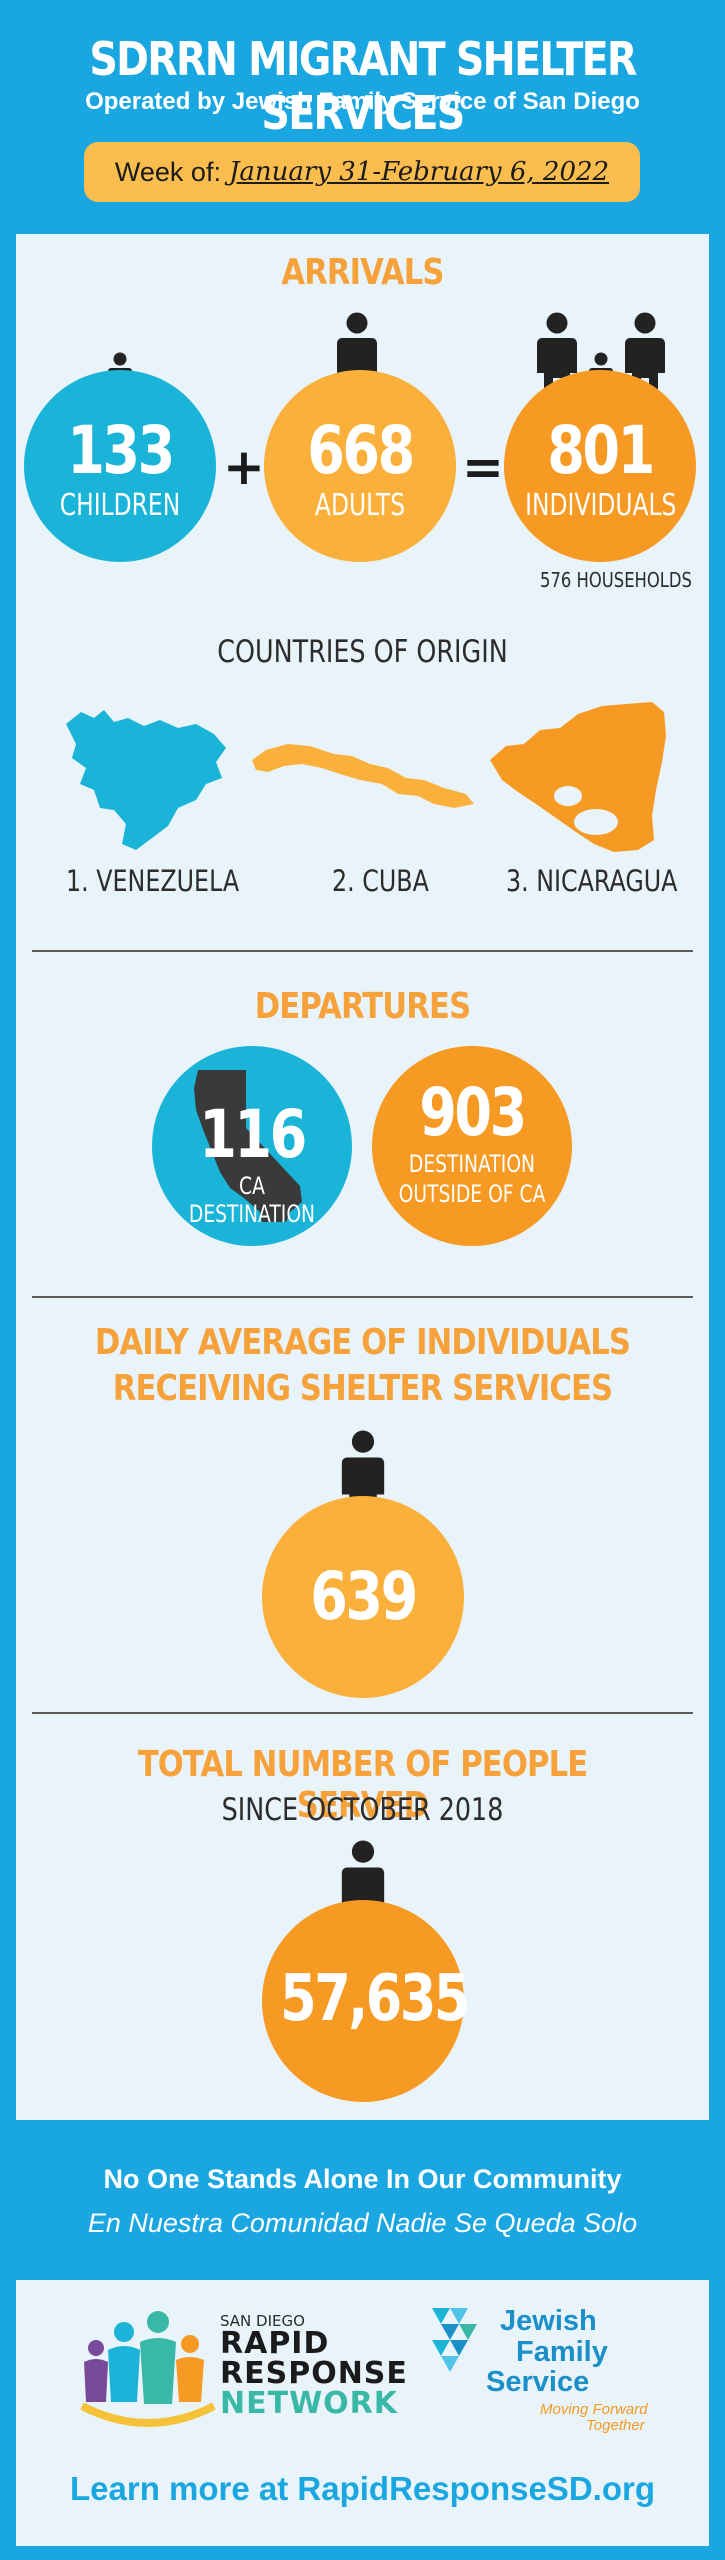 The width and height of the screenshot is (725, 2560). Describe the element at coordinates (253, 1134) in the screenshot. I see `ca-destination-count: 116` at that location.